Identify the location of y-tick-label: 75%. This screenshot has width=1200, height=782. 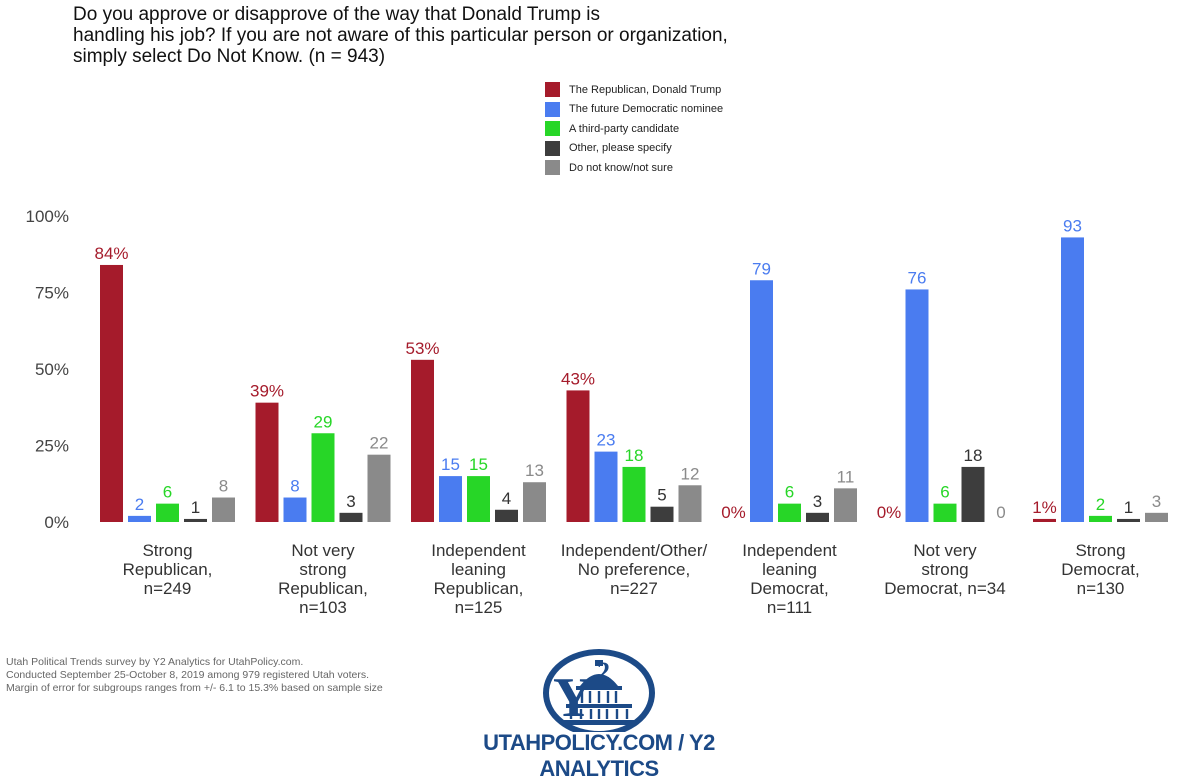
(52, 293).